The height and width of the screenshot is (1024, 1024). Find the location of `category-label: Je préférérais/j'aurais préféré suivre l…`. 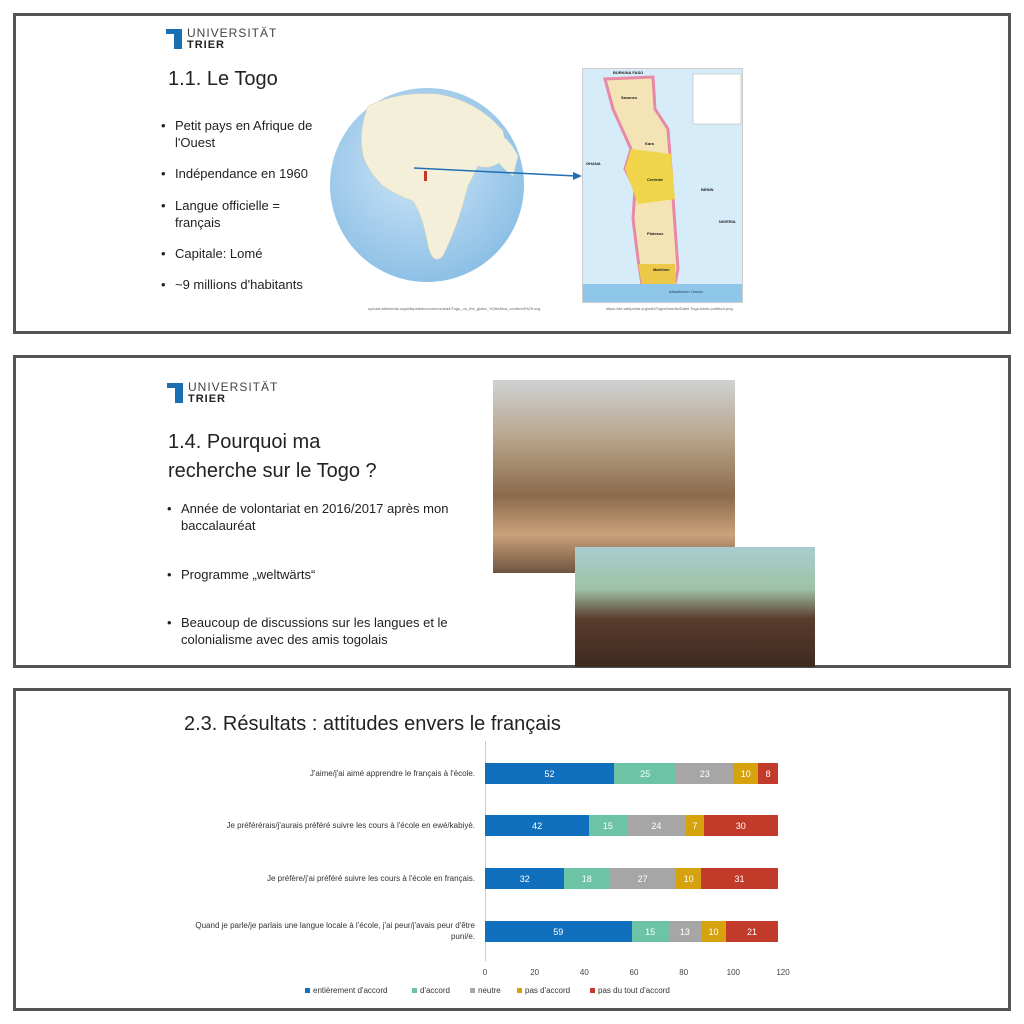

category-label: Je préférérais/j'aurais préféré suivre l… is located at coordinates (350, 825).